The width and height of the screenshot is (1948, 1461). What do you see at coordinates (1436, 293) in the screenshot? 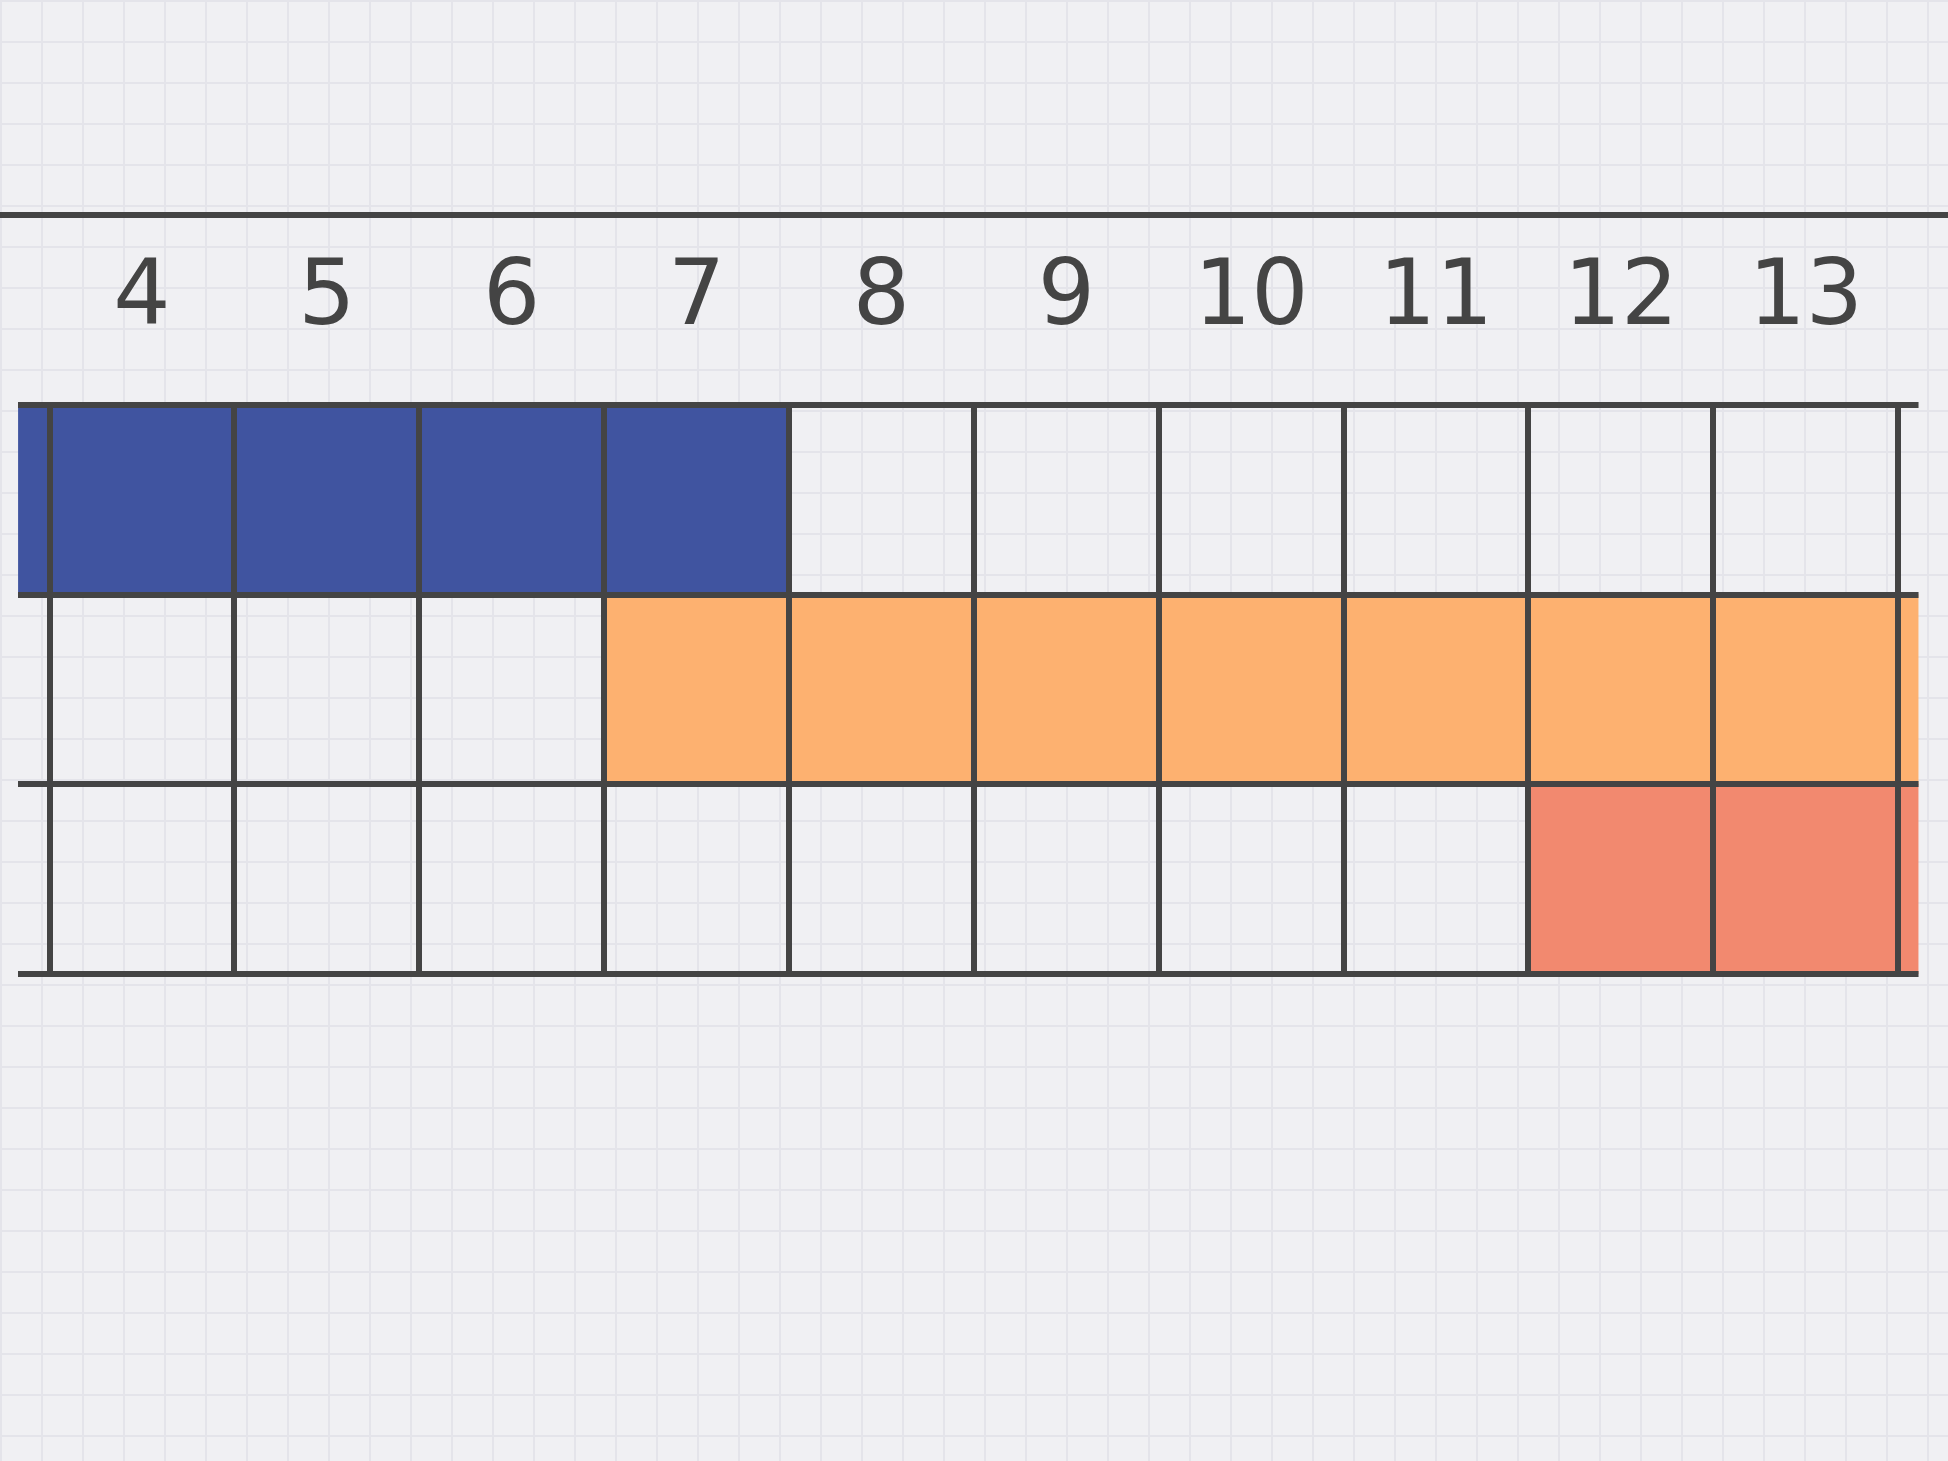
I see `x-tick-label: 11` at bounding box center [1436, 293].